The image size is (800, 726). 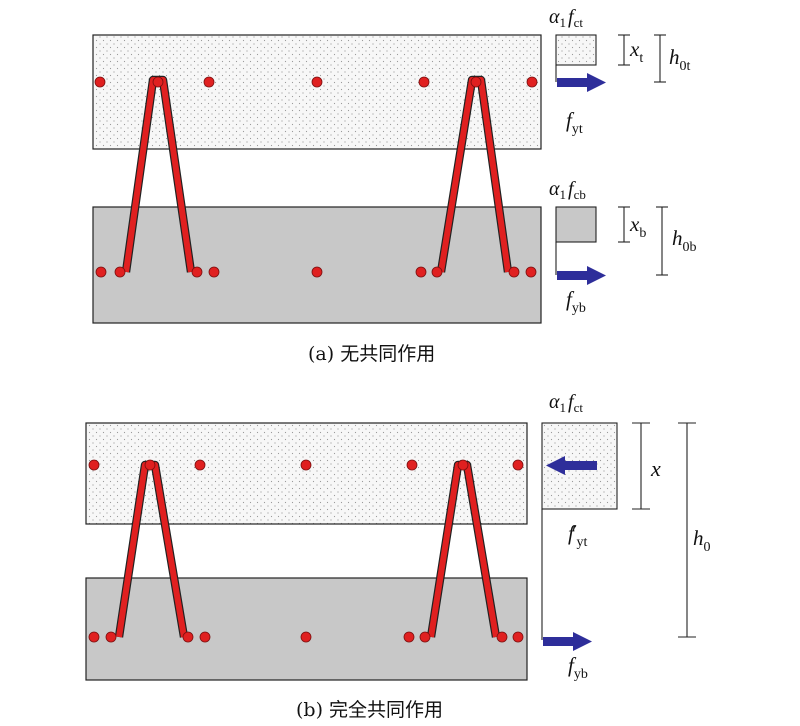 I want to click on panel-caption: (a) 无共同作用, so click(x=371, y=354).